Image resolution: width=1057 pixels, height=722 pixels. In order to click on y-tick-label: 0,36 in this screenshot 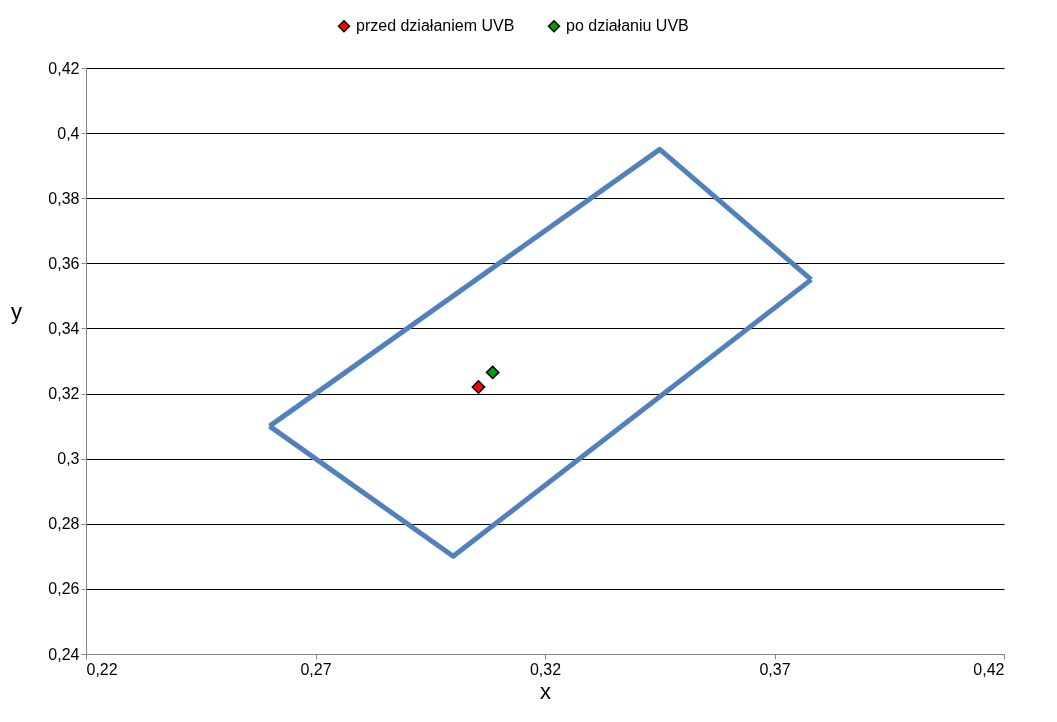, I will do `click(64, 263)`.